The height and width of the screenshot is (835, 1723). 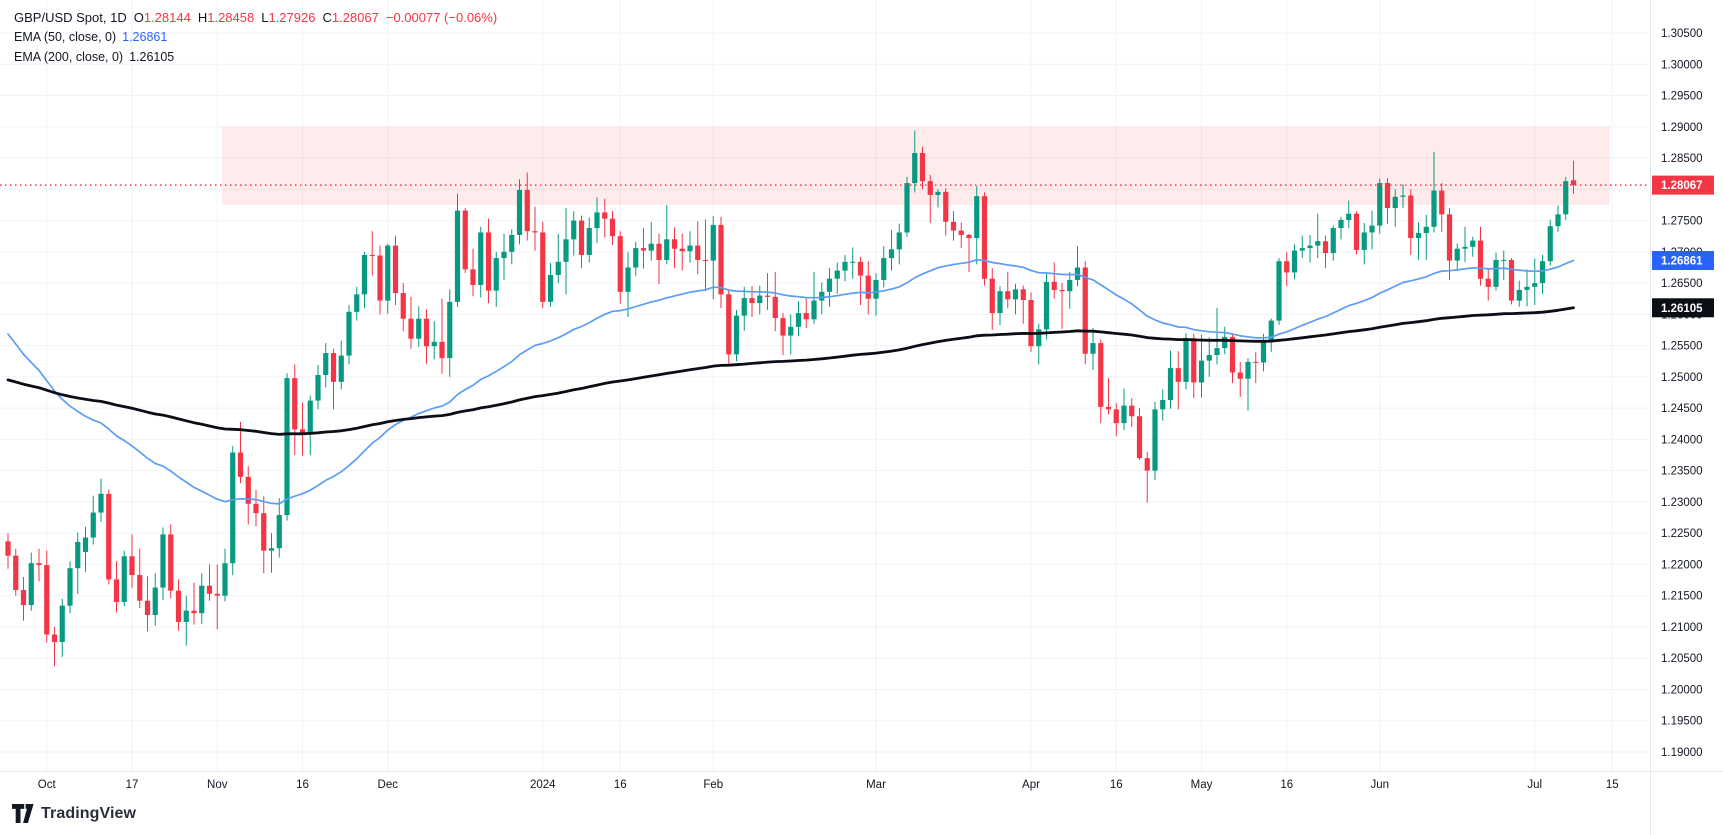 I want to click on tradingview-brand-text: TradingView, so click(x=89, y=813).